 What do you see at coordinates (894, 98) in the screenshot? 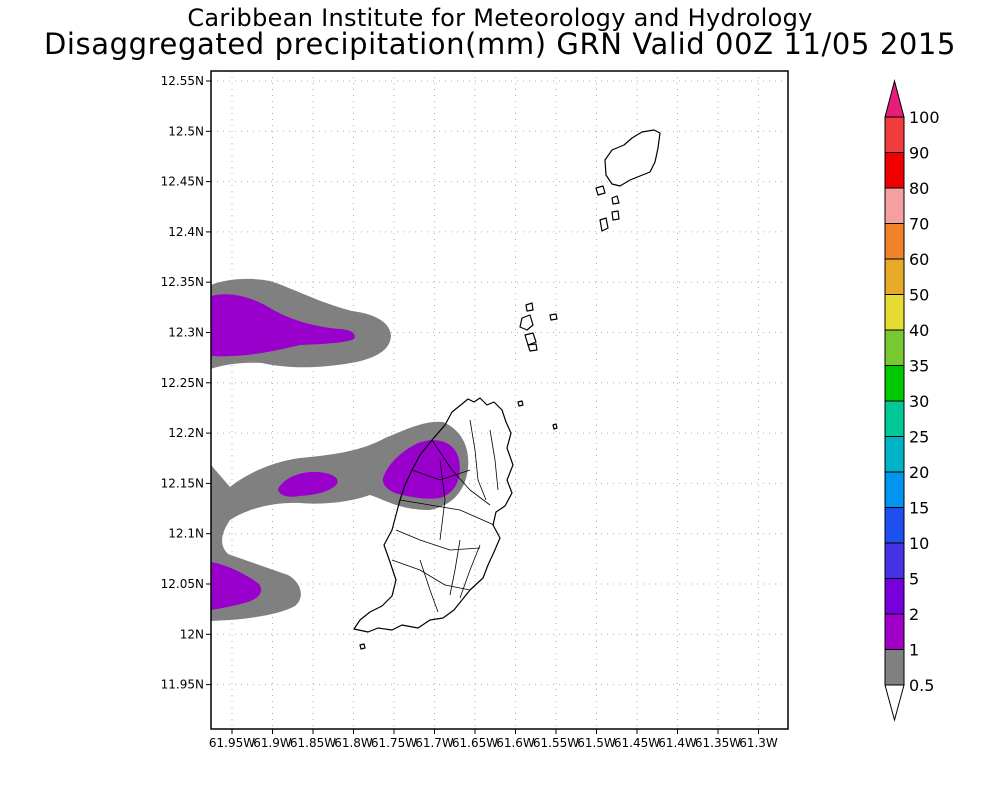
I see `colorbar-over-triangle` at bounding box center [894, 98].